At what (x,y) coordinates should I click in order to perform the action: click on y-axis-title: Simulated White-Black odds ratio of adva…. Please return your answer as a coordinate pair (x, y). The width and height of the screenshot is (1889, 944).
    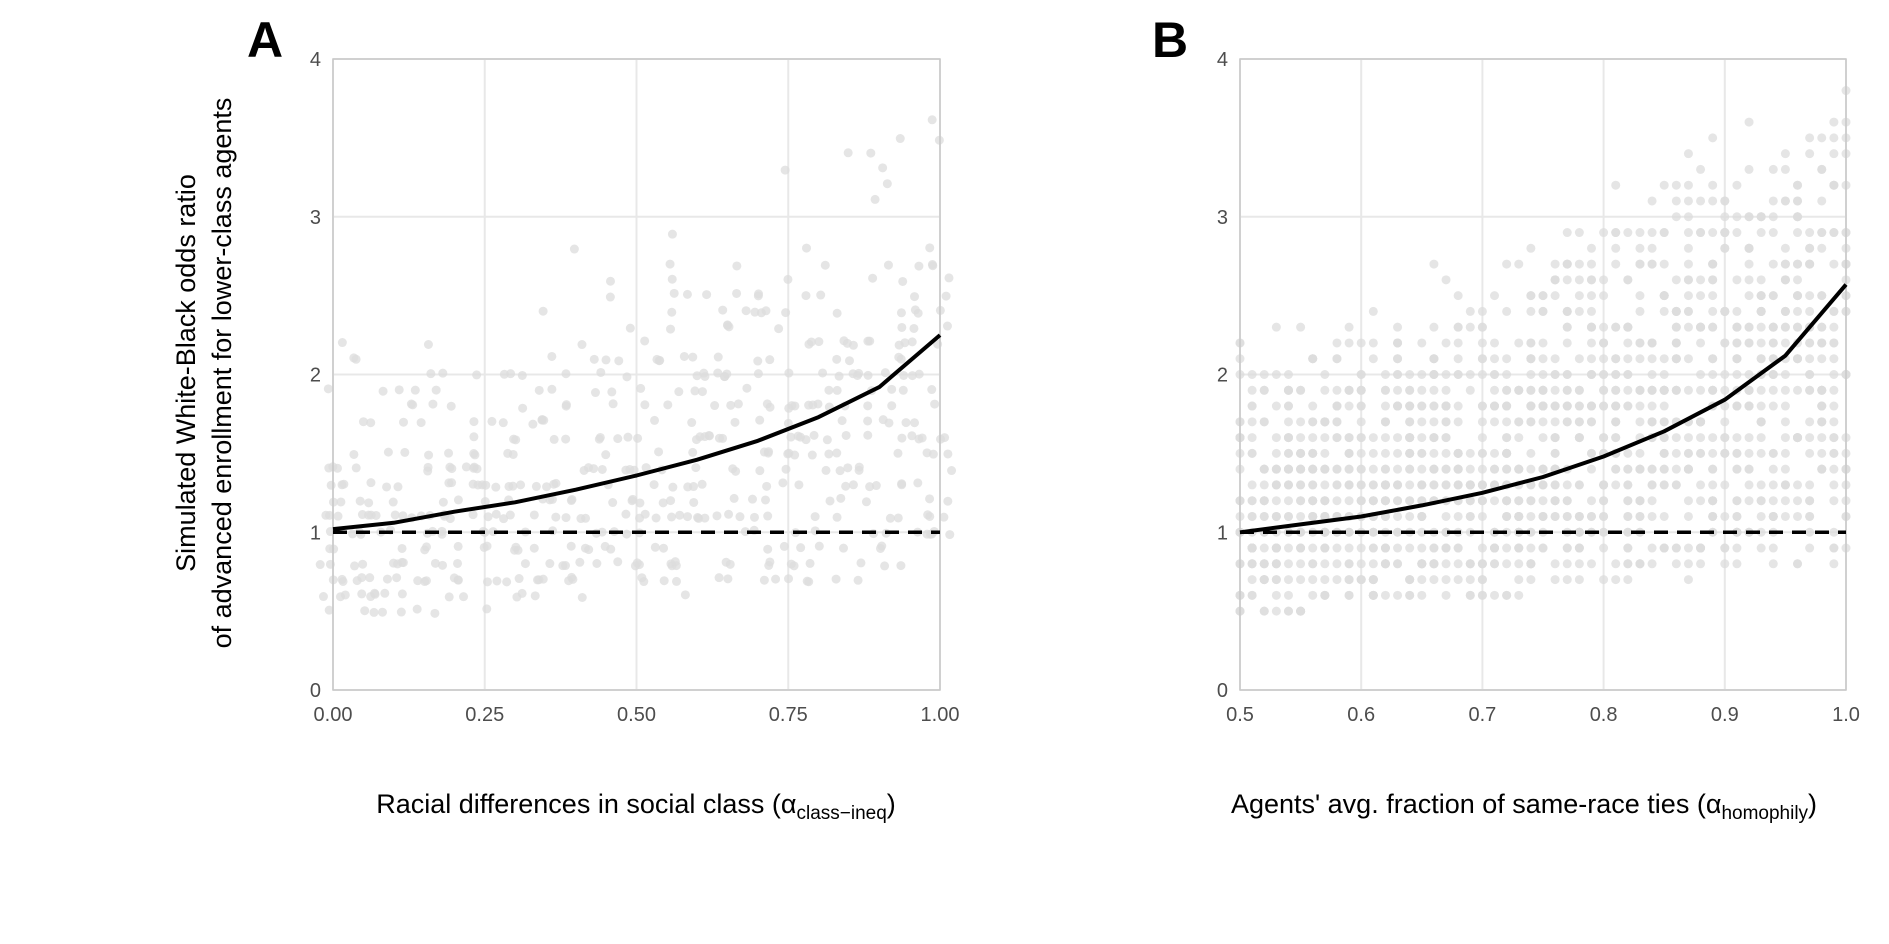
    Looking at the image, I should click on (204, 373).